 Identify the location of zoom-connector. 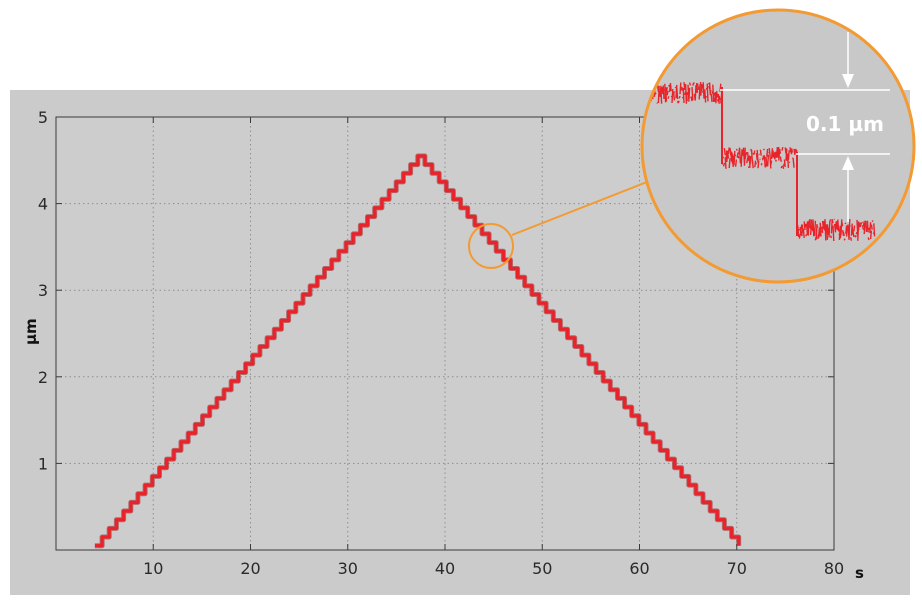
(582, 207).